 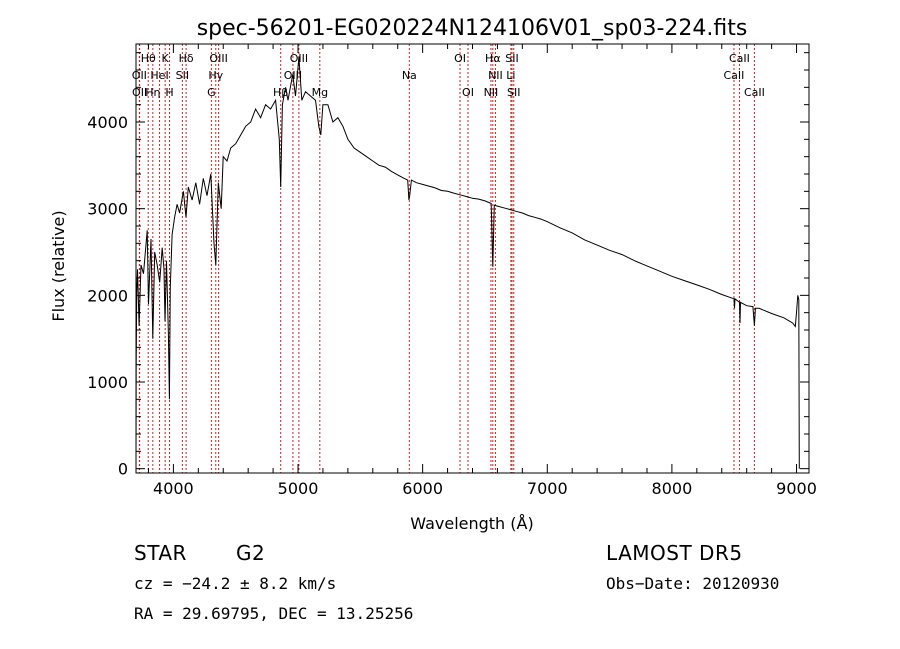 I want to click on line-marker-label: G, so click(x=211, y=92).